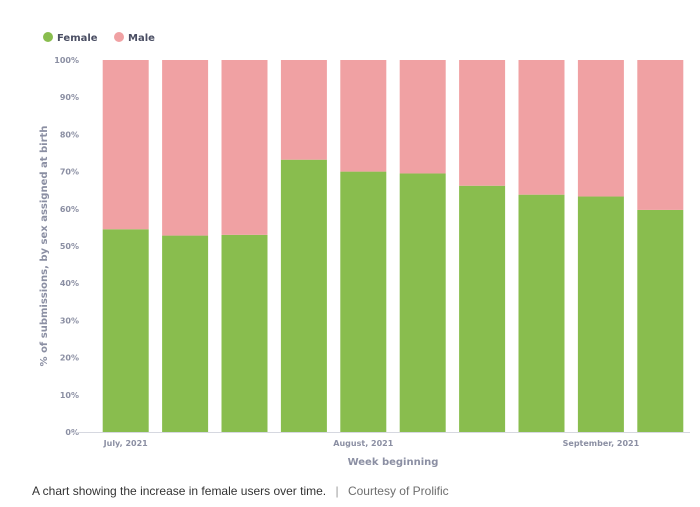  Describe the element at coordinates (66, 60) in the screenshot. I see `y-tick-label: 100%` at that location.